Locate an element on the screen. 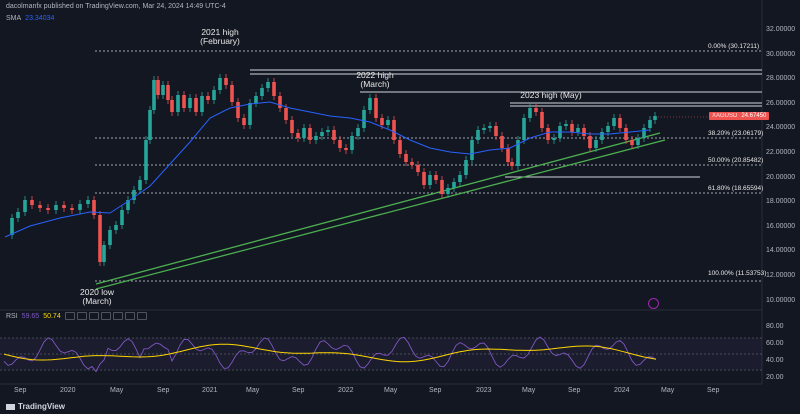  rsi-legend: RSI 59.65 50.74 is located at coordinates (76, 316).